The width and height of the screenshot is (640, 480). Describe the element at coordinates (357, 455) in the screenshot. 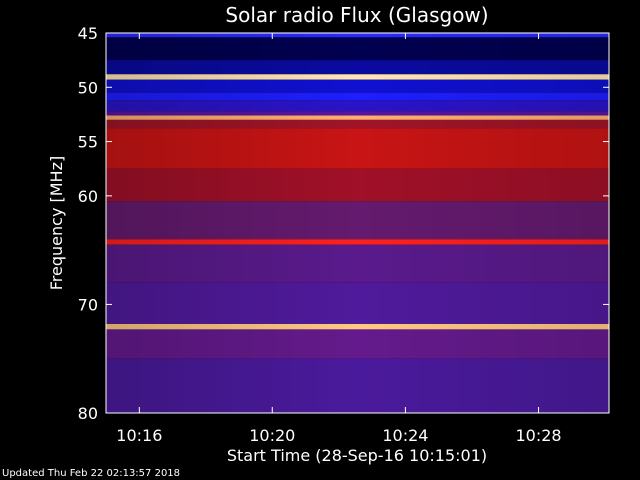

I see `x-axis-label: Start Time (28-Sep-16 10:15:01)` at that location.